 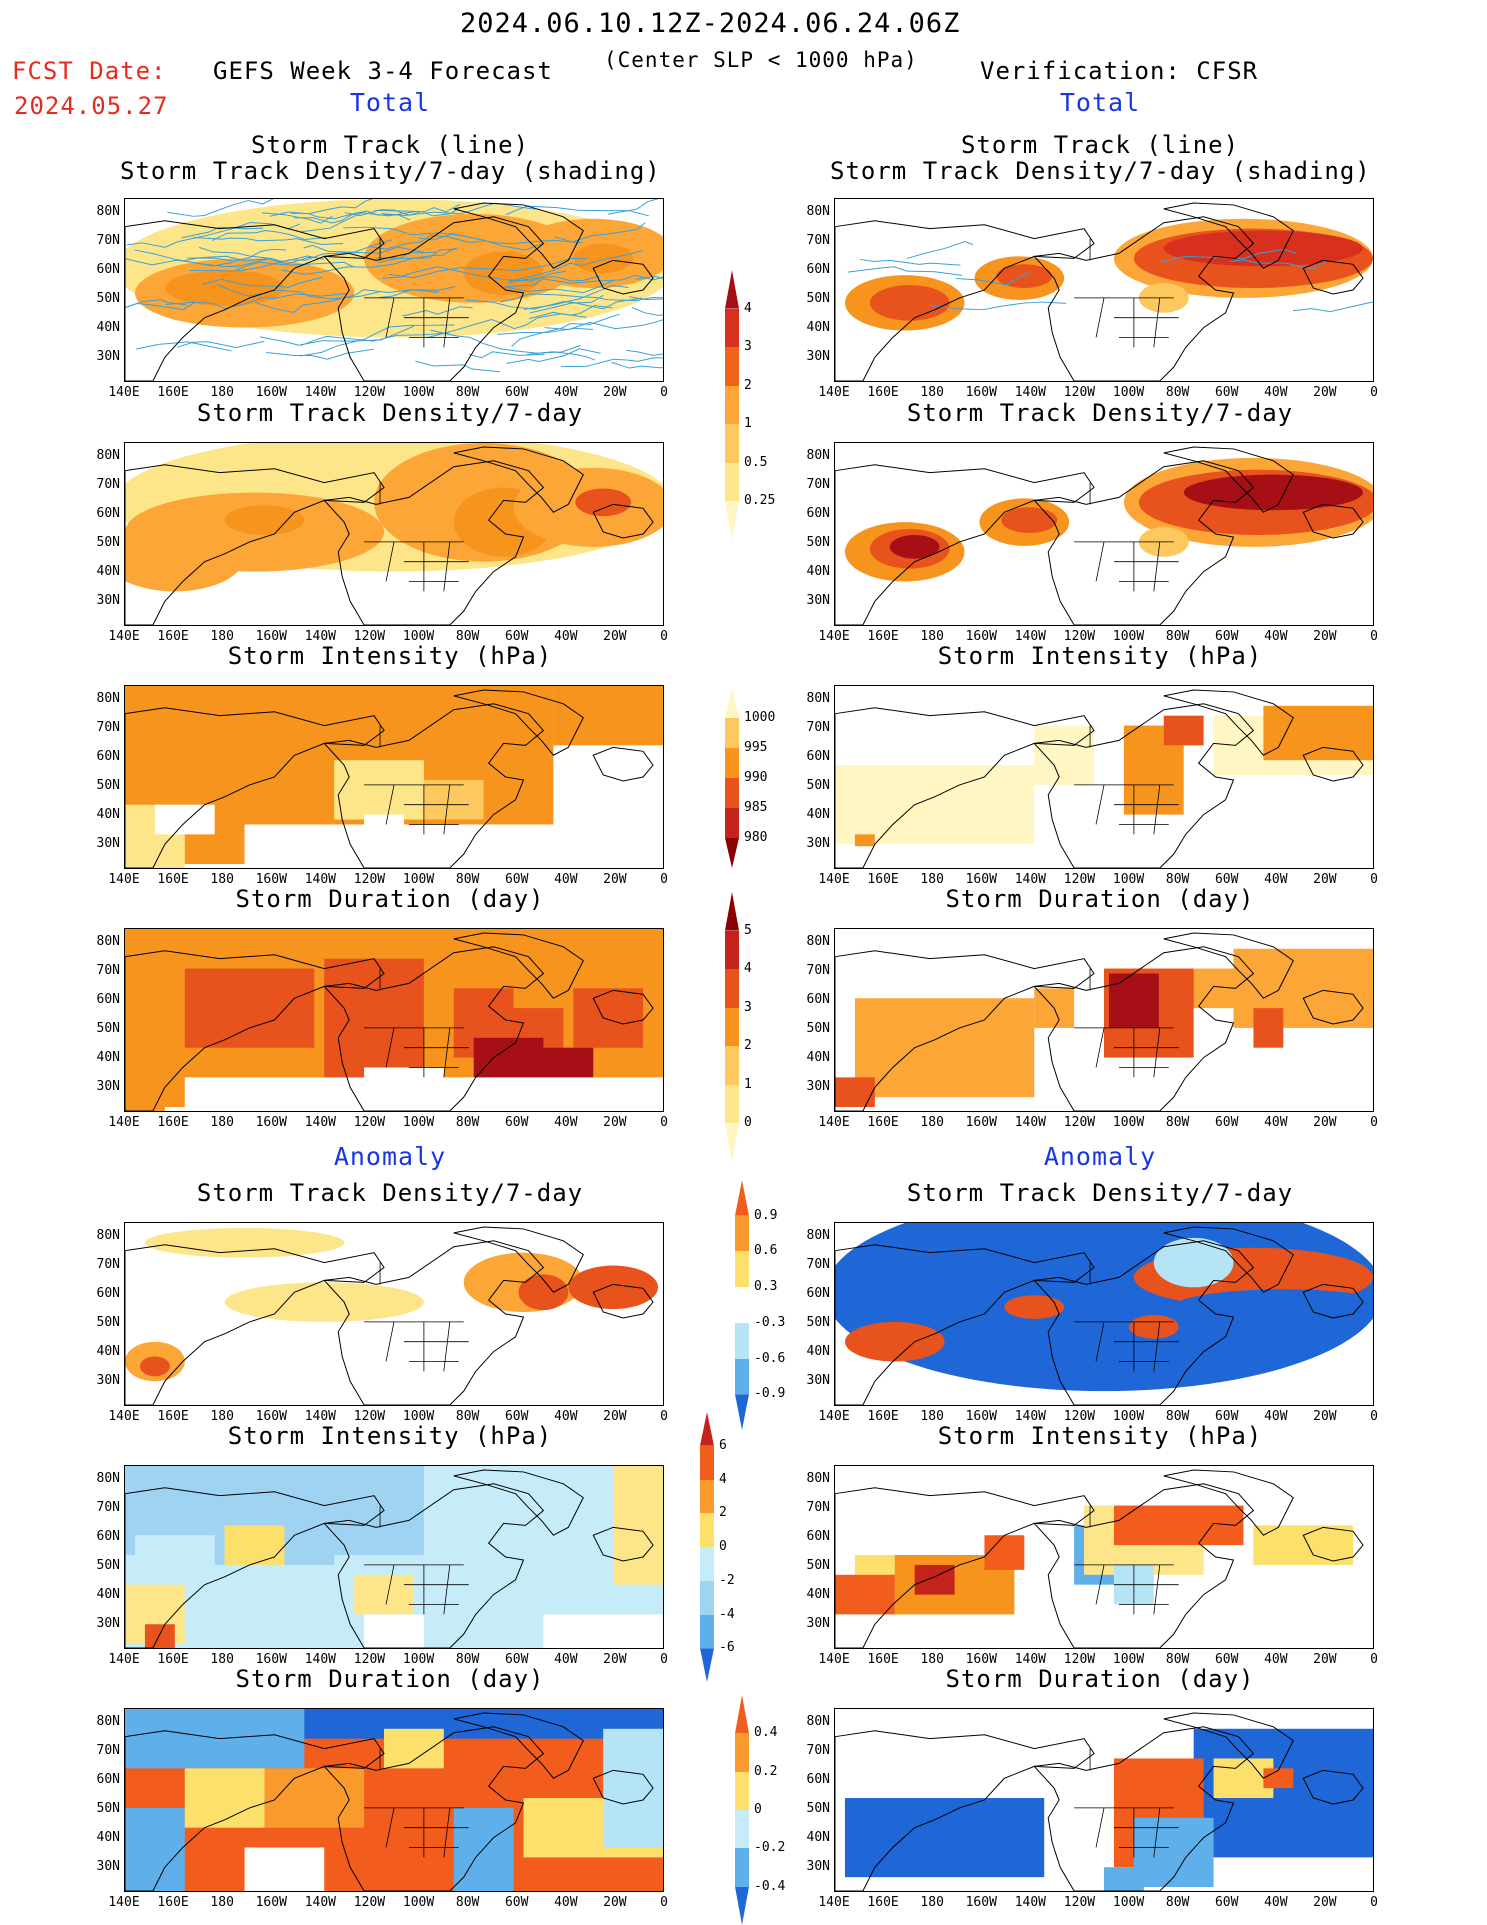 I want to click on map-shading-intensity-right, so click(x=1104, y=777).